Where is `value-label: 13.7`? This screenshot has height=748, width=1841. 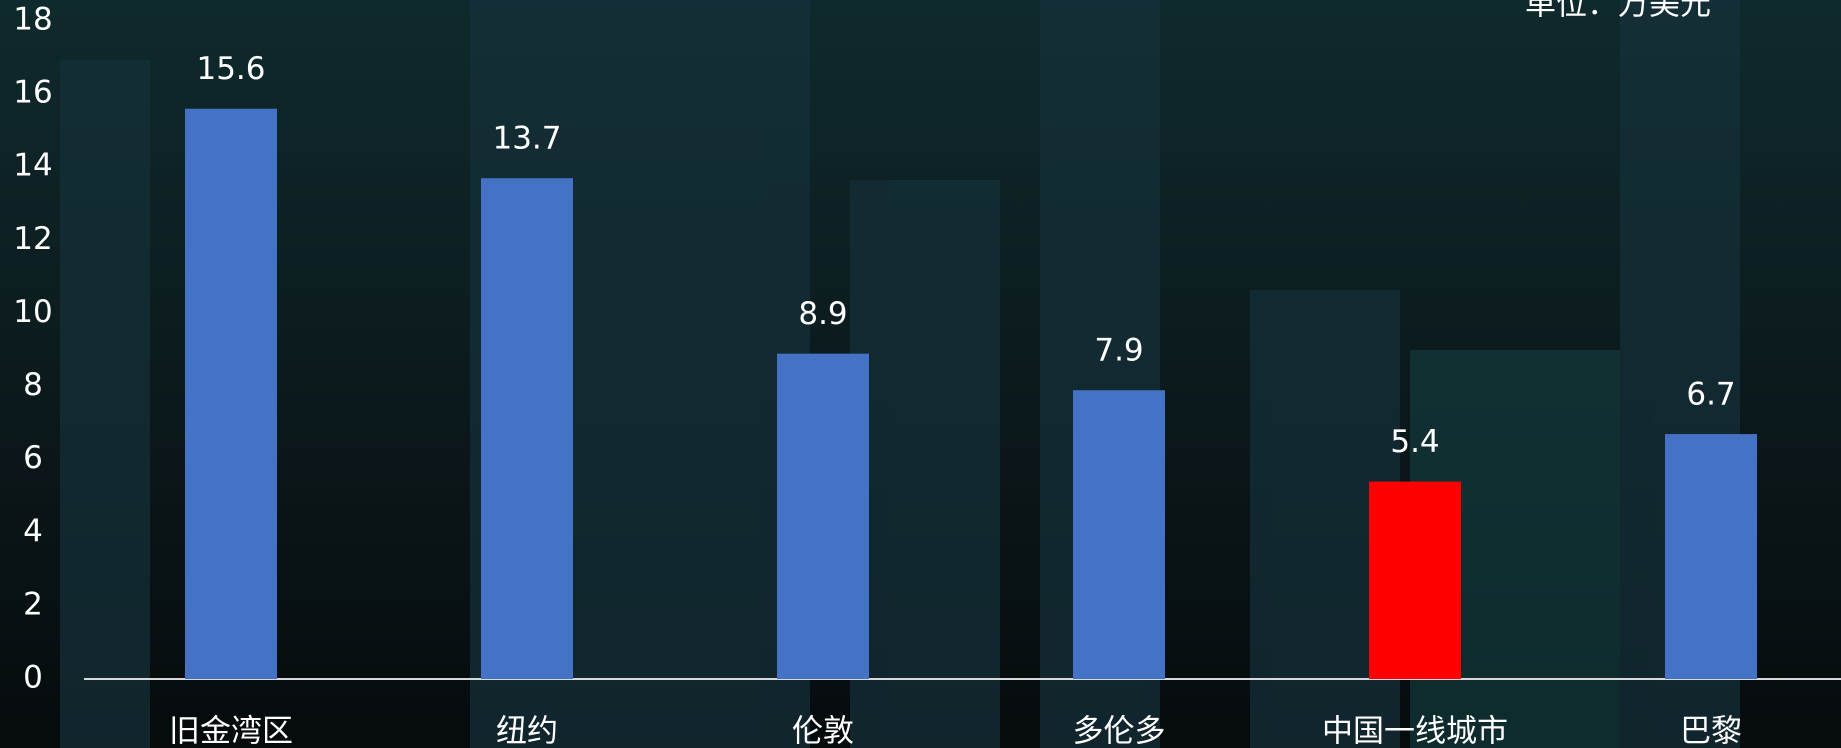
value-label: 13.7 is located at coordinates (526, 139).